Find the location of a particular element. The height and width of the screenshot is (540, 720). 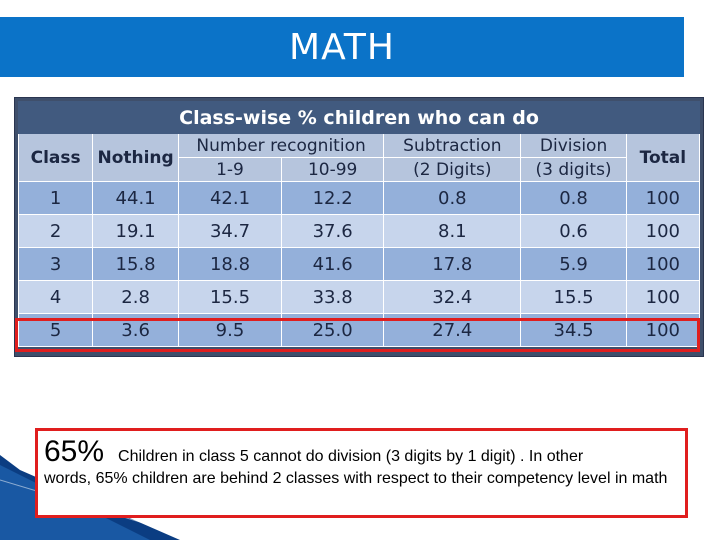

cell: 2 is located at coordinates (55, 231).